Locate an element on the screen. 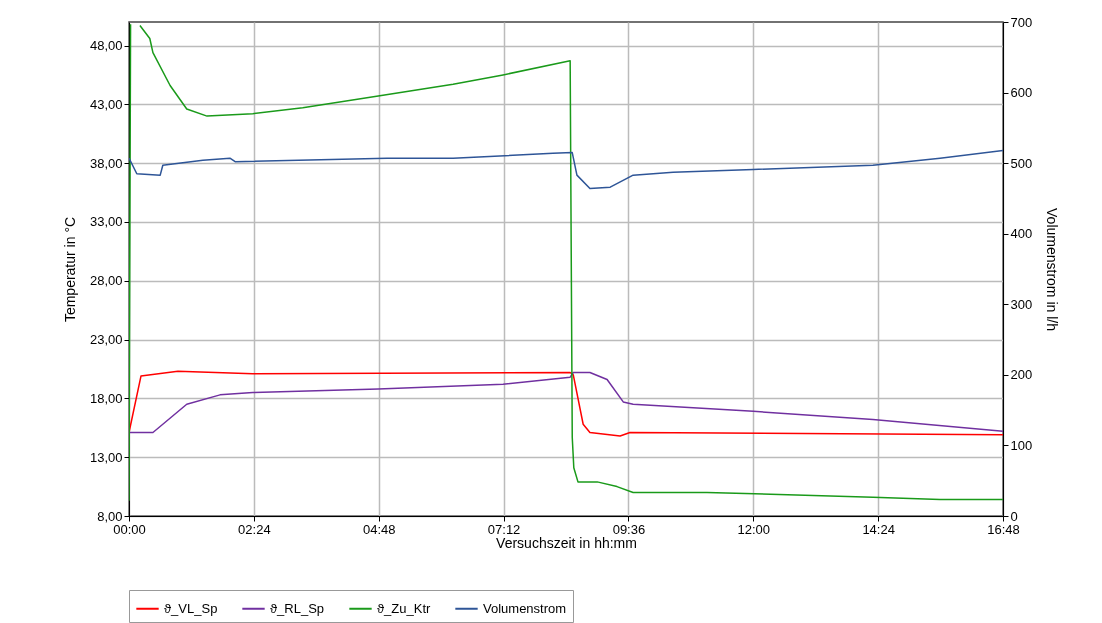 Image resolution: width=1102 pixels, height=623 pixels. y2-tick-label: 600 is located at coordinates (1021, 93).